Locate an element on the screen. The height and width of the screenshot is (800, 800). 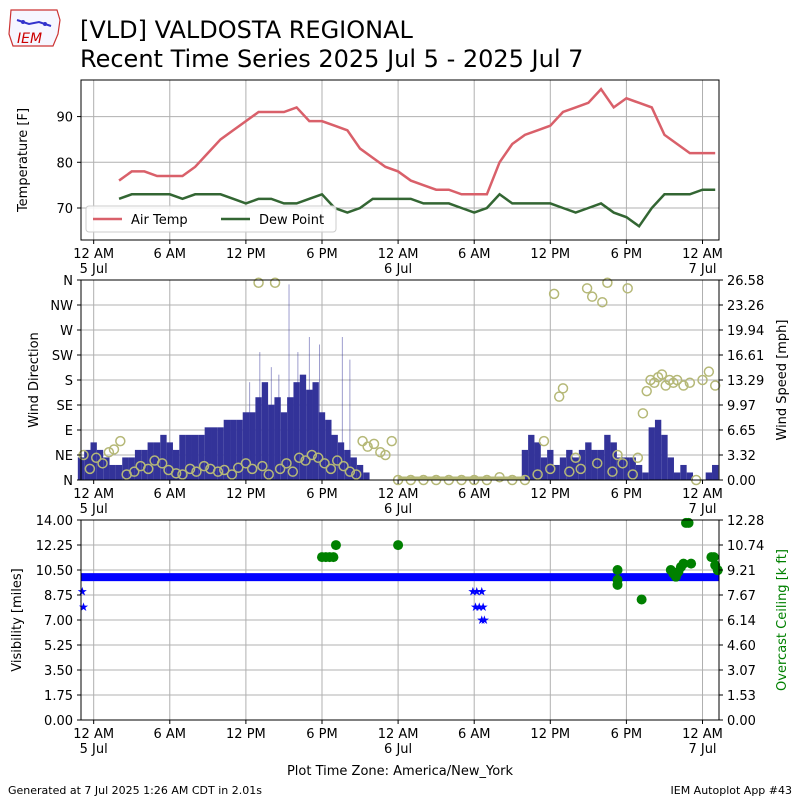
y2-tick-label: 4.60 is located at coordinates (741, 646).